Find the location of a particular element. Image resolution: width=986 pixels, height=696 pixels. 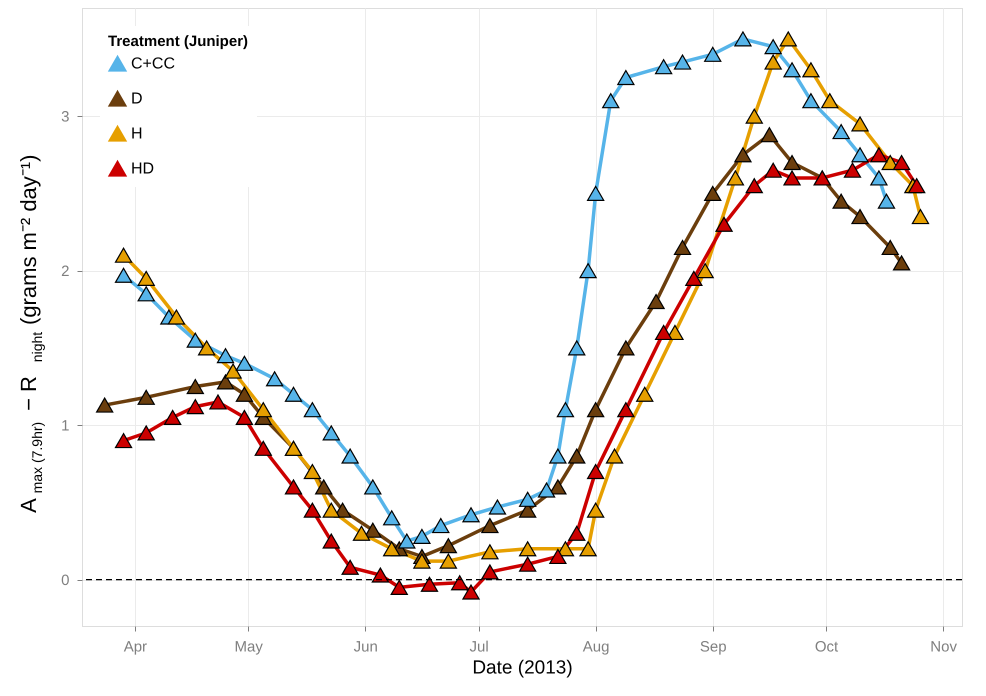

legend-title: Treatment (Juniper) is located at coordinates (178, 41).